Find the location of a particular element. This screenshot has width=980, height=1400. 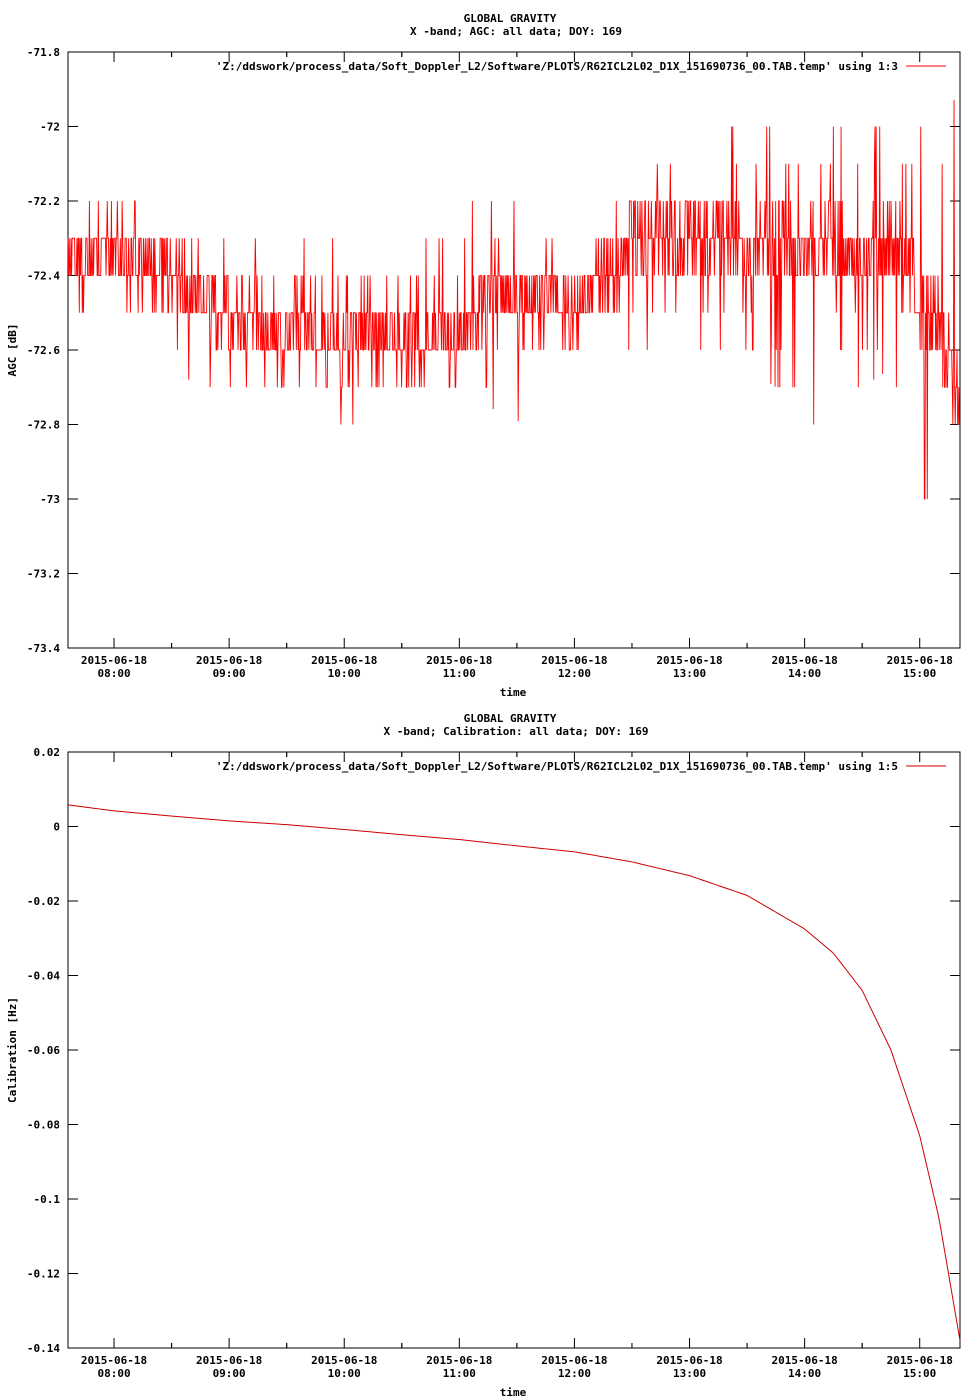

calibration-x-axis-label: time is located at coordinates (513, 1392).